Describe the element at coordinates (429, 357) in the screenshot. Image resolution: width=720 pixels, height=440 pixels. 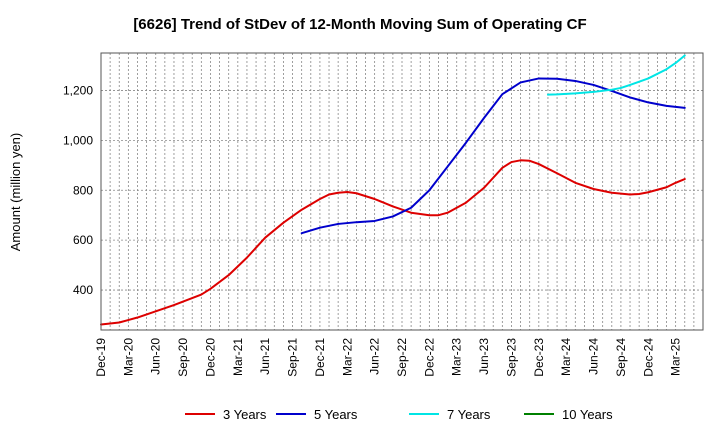
I see `x-tick-label: Dec-22` at that location.